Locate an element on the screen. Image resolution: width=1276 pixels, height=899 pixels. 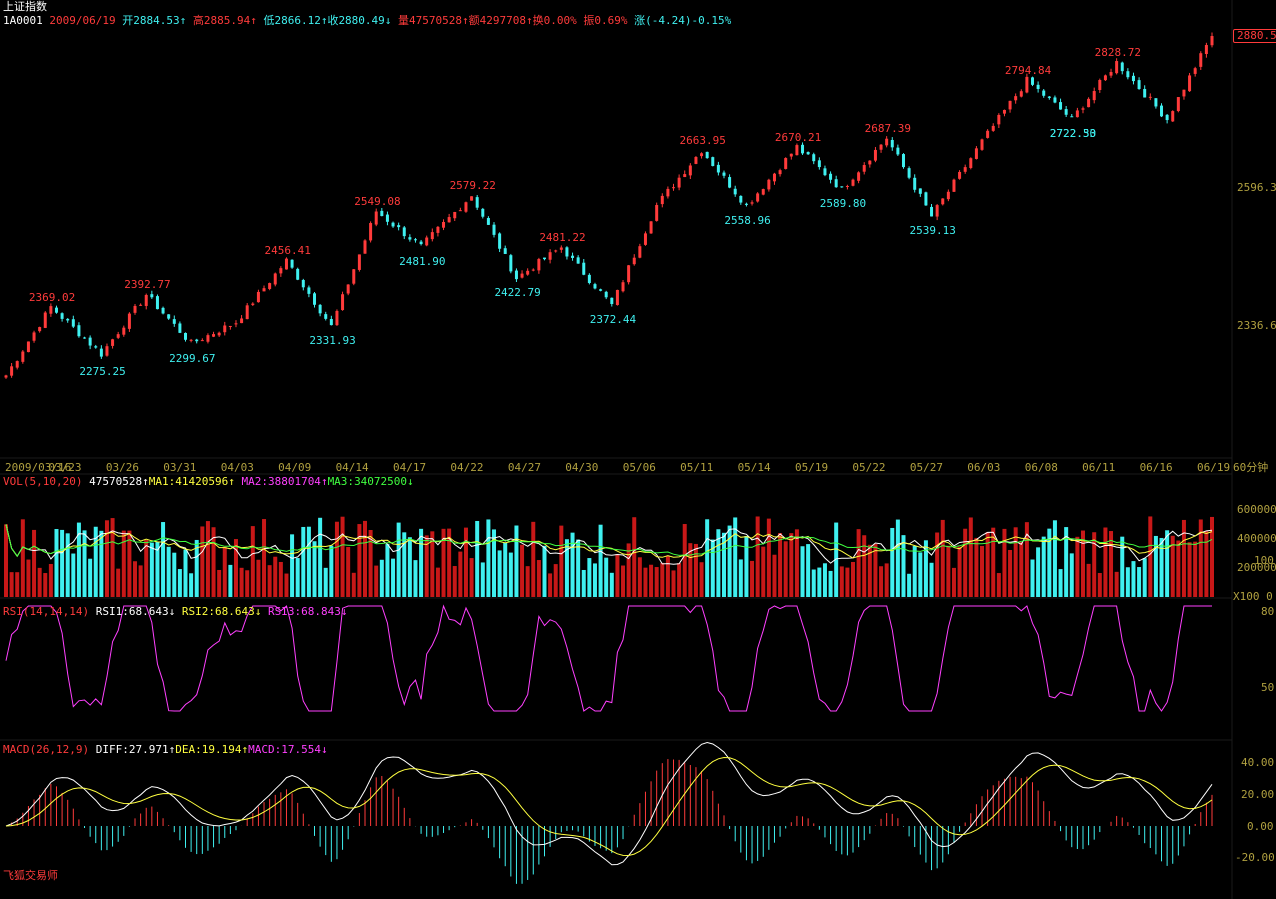
vol-axis-label: 100 is located at coordinates (1264, 560).